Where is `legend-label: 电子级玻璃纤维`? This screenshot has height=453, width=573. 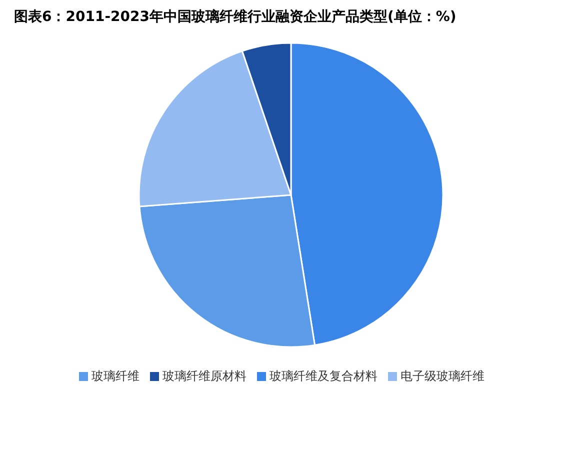
legend-label: 电子级玻璃纤维 is located at coordinates (442, 376).